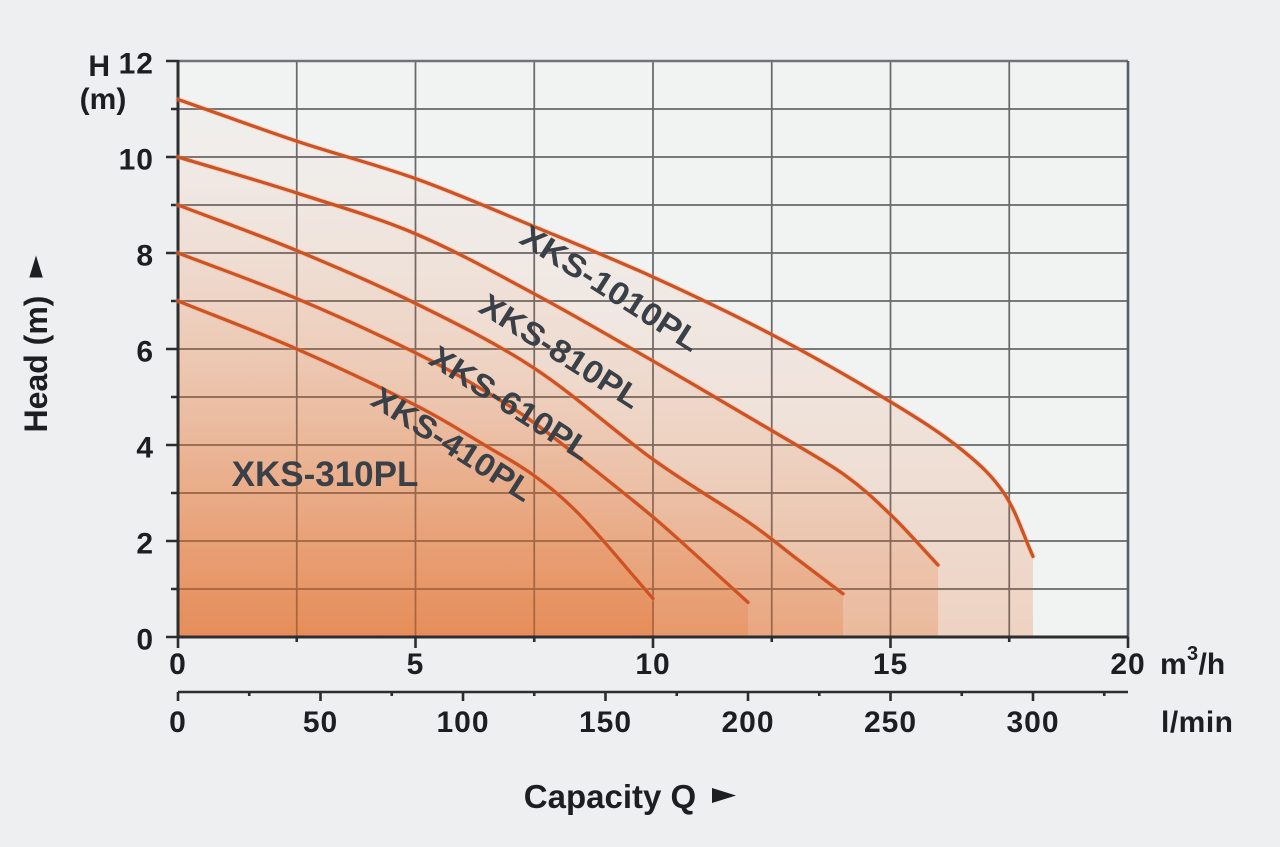 The image size is (1280, 847). Describe the element at coordinates (36, 364) in the screenshot. I see `svg-text: Head (m)` at that location.